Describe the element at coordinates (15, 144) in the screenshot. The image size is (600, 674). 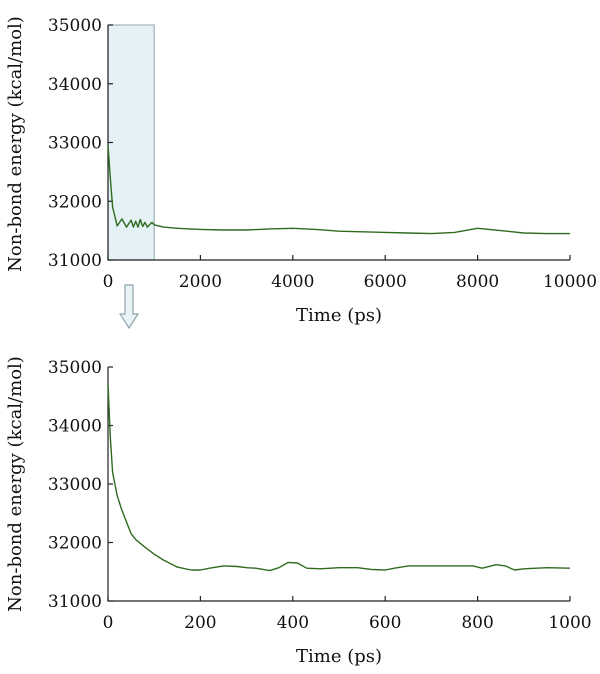
I see `top-y-axis-title: Non-bond energy (kcal/mol)` at that location.